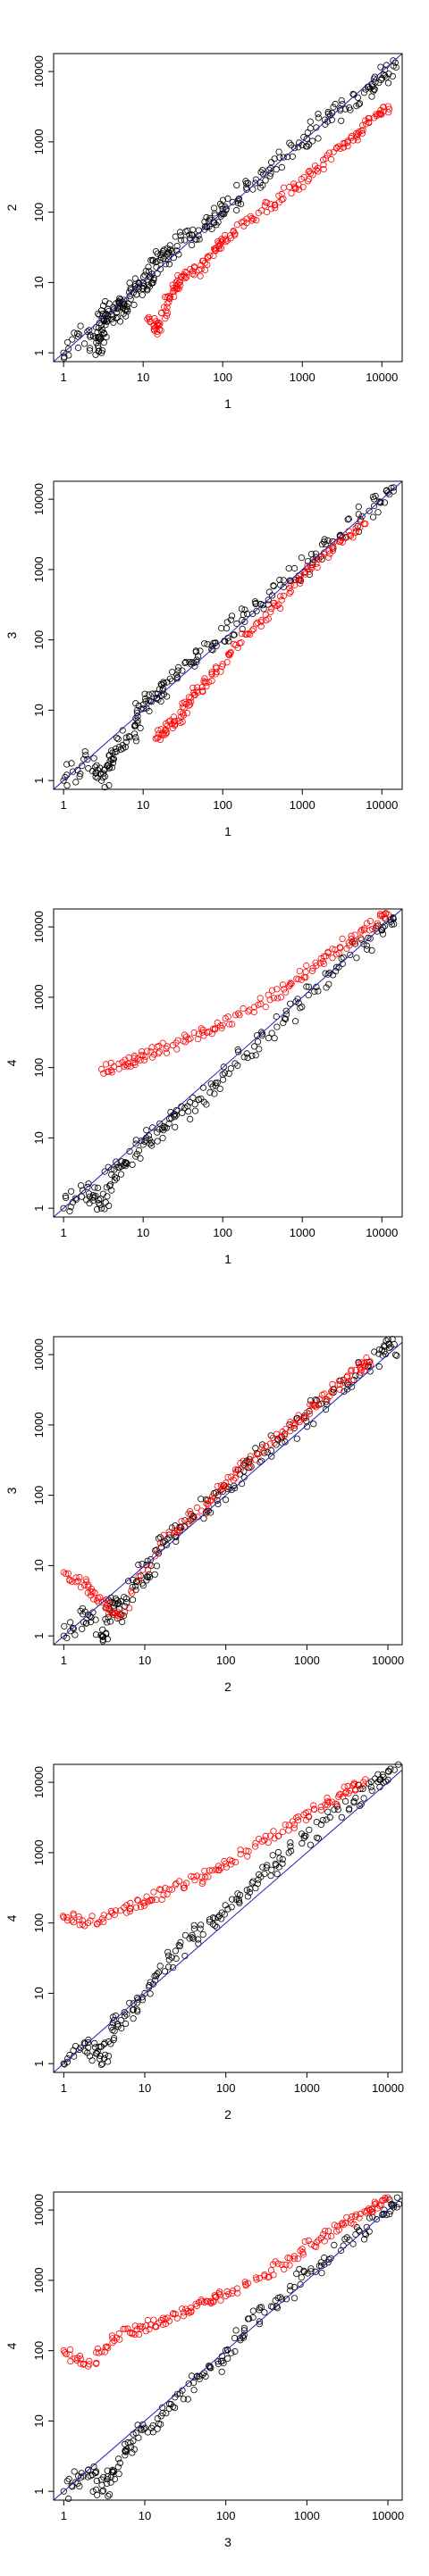  I want to click on y-tick-label: 10, so click(39, 1565).